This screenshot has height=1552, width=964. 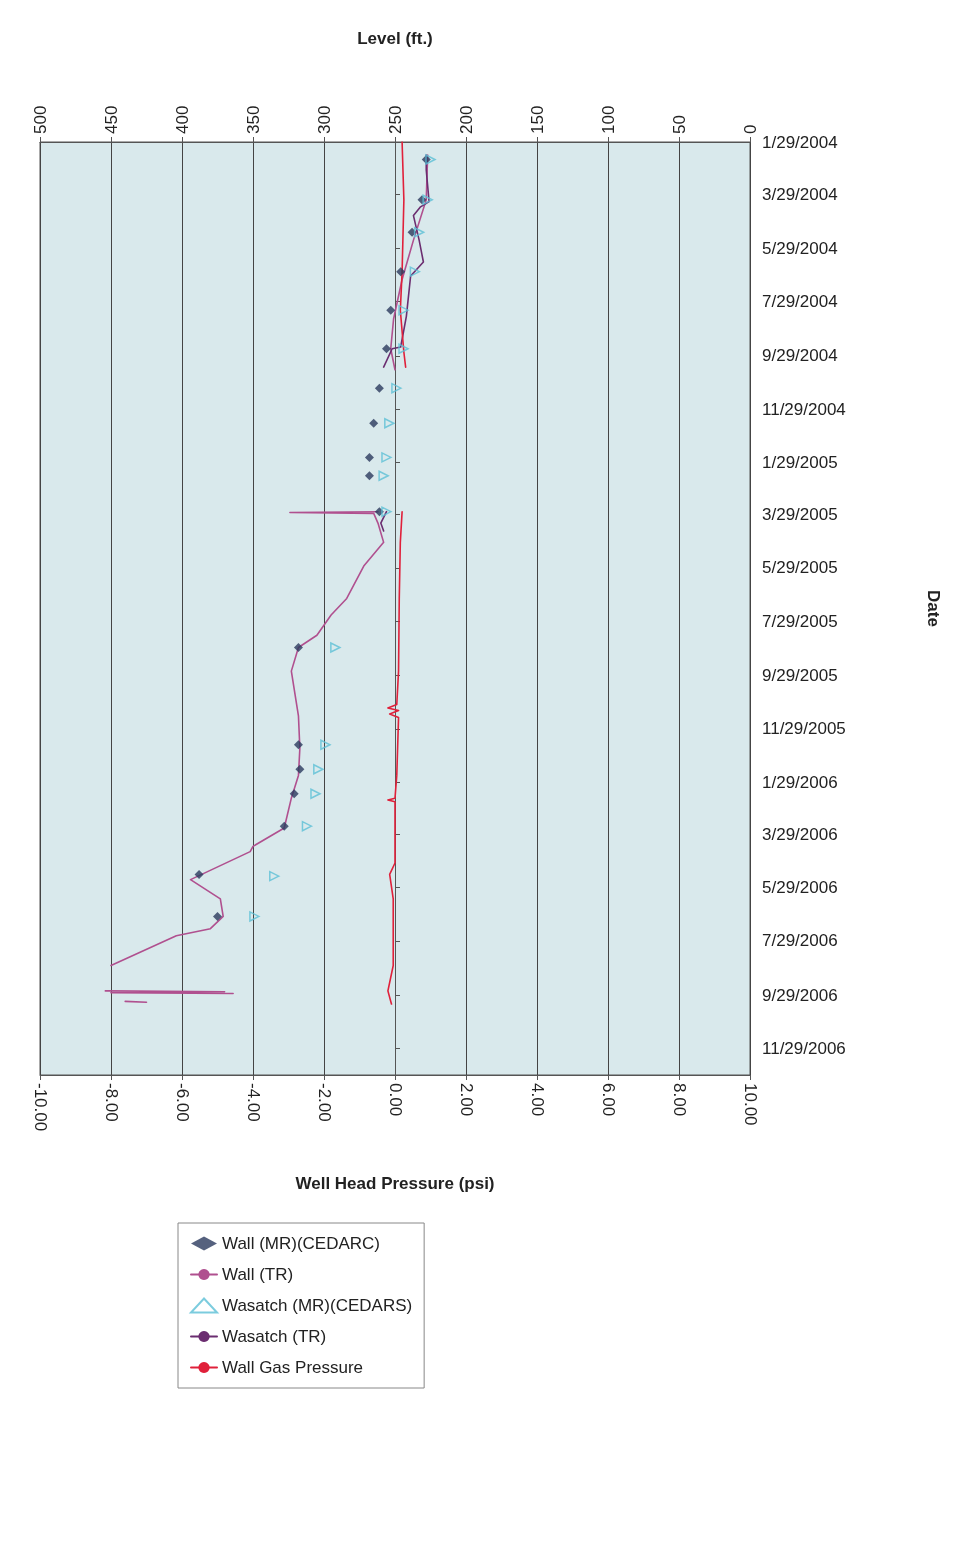 What do you see at coordinates (537, 119) in the screenshot?
I see `x2-tick-label: 150` at bounding box center [537, 119].